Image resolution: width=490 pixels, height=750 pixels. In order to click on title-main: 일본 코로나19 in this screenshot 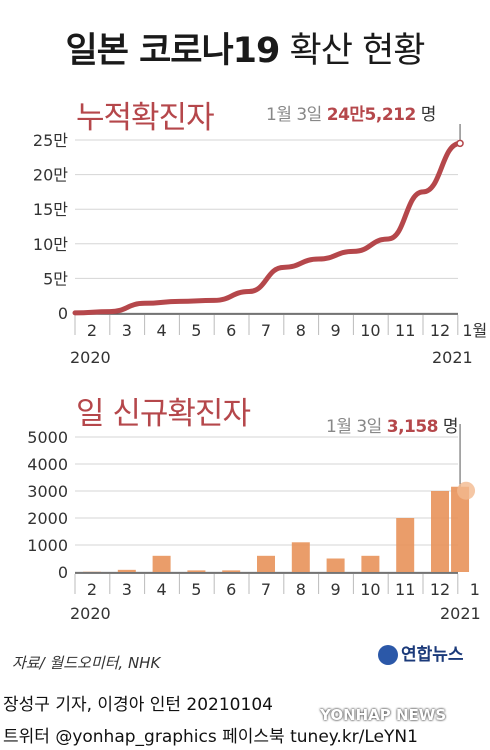, I will do `click(173, 51)`.